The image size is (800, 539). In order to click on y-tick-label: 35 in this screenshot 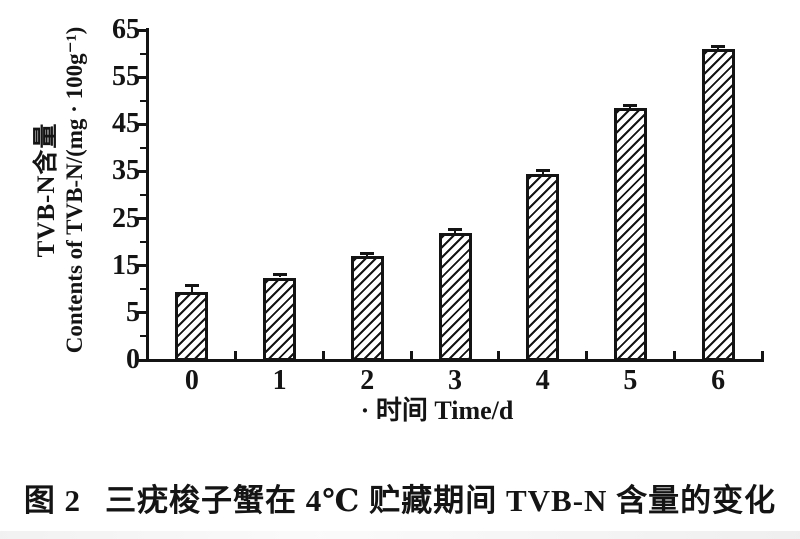, I will do `click(126, 171)`.